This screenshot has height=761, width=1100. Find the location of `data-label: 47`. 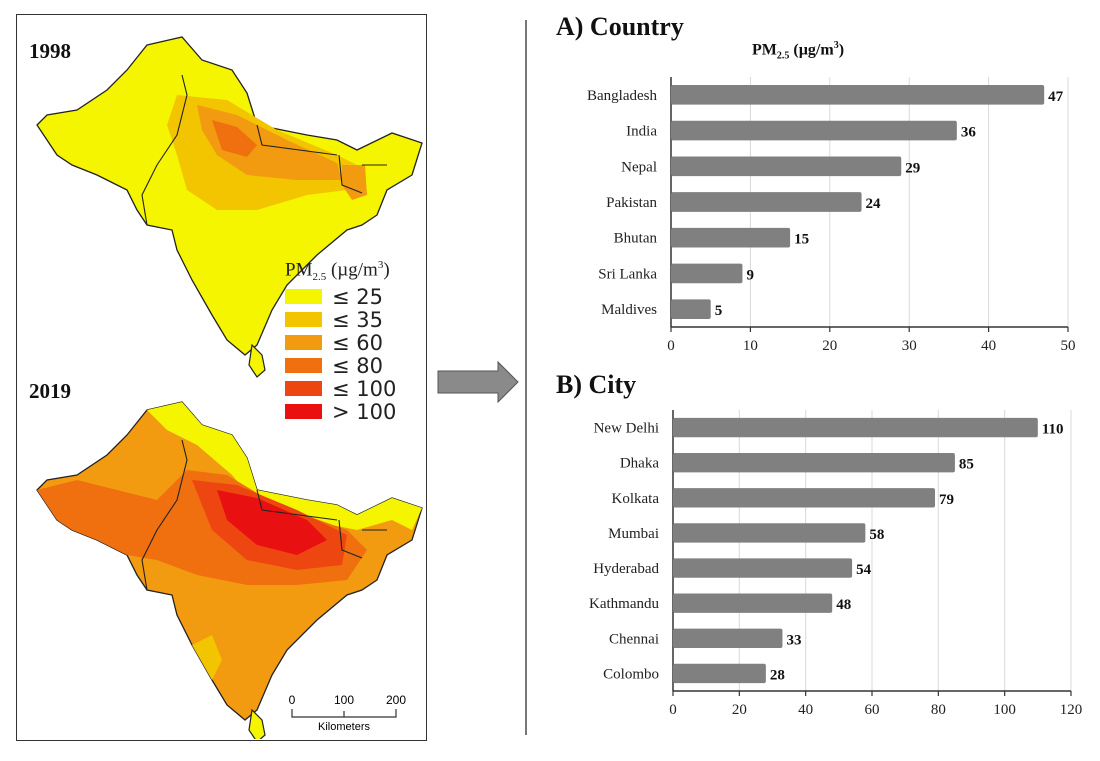

data-label: 47 is located at coordinates (1056, 97).